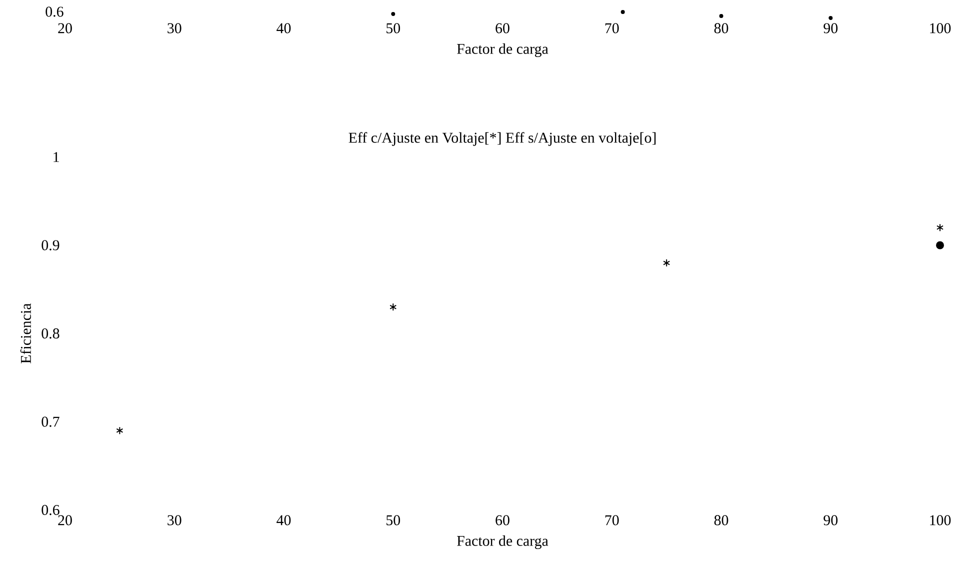  What do you see at coordinates (51, 333) in the screenshot?
I see `y-tick-label: 0.8` at bounding box center [51, 333].